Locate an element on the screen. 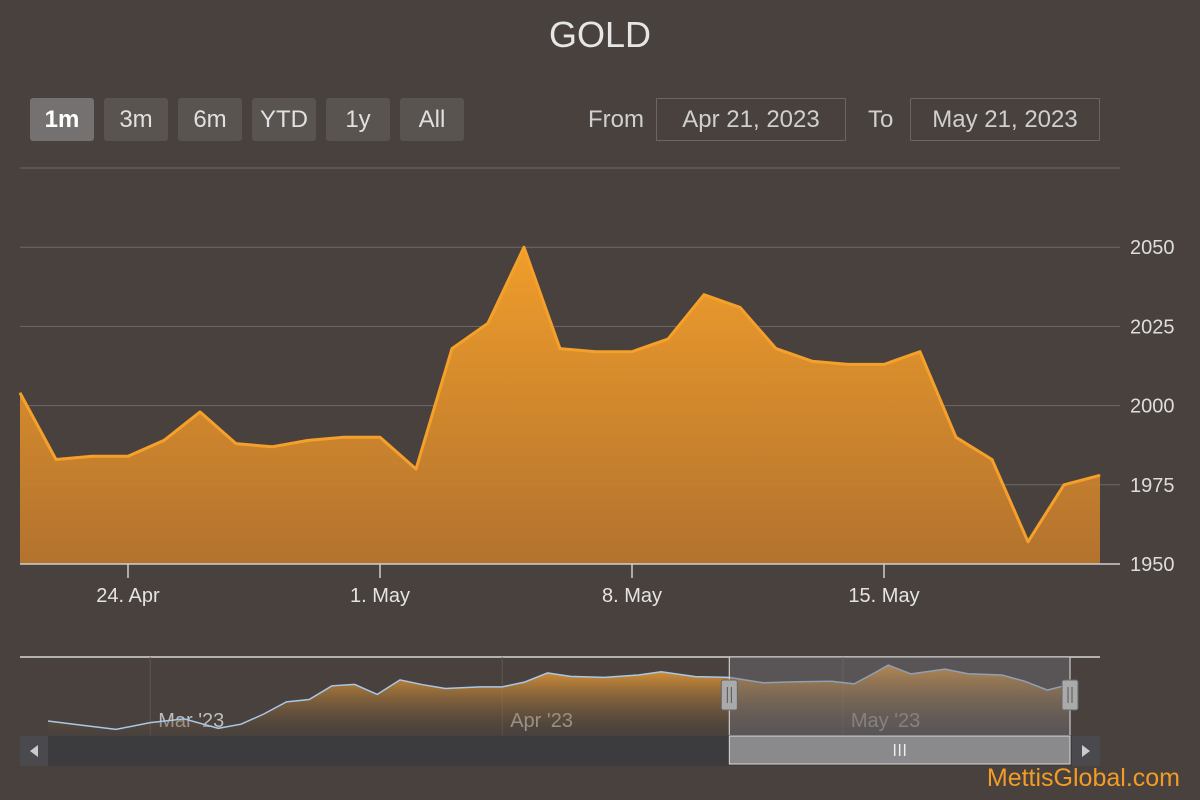  range-button-6m: 6m is located at coordinates (210, 119).